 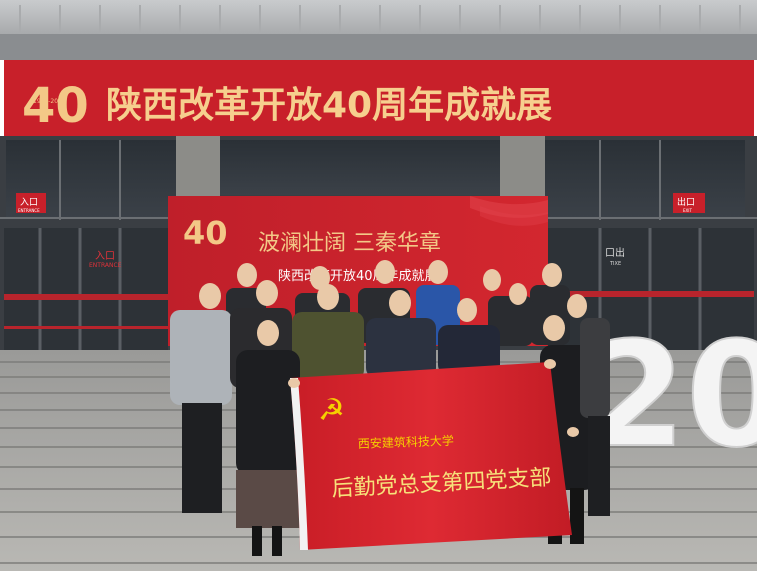 I want to click on entrance-sign: 入口 ENTRANCE, so click(x=31, y=203).